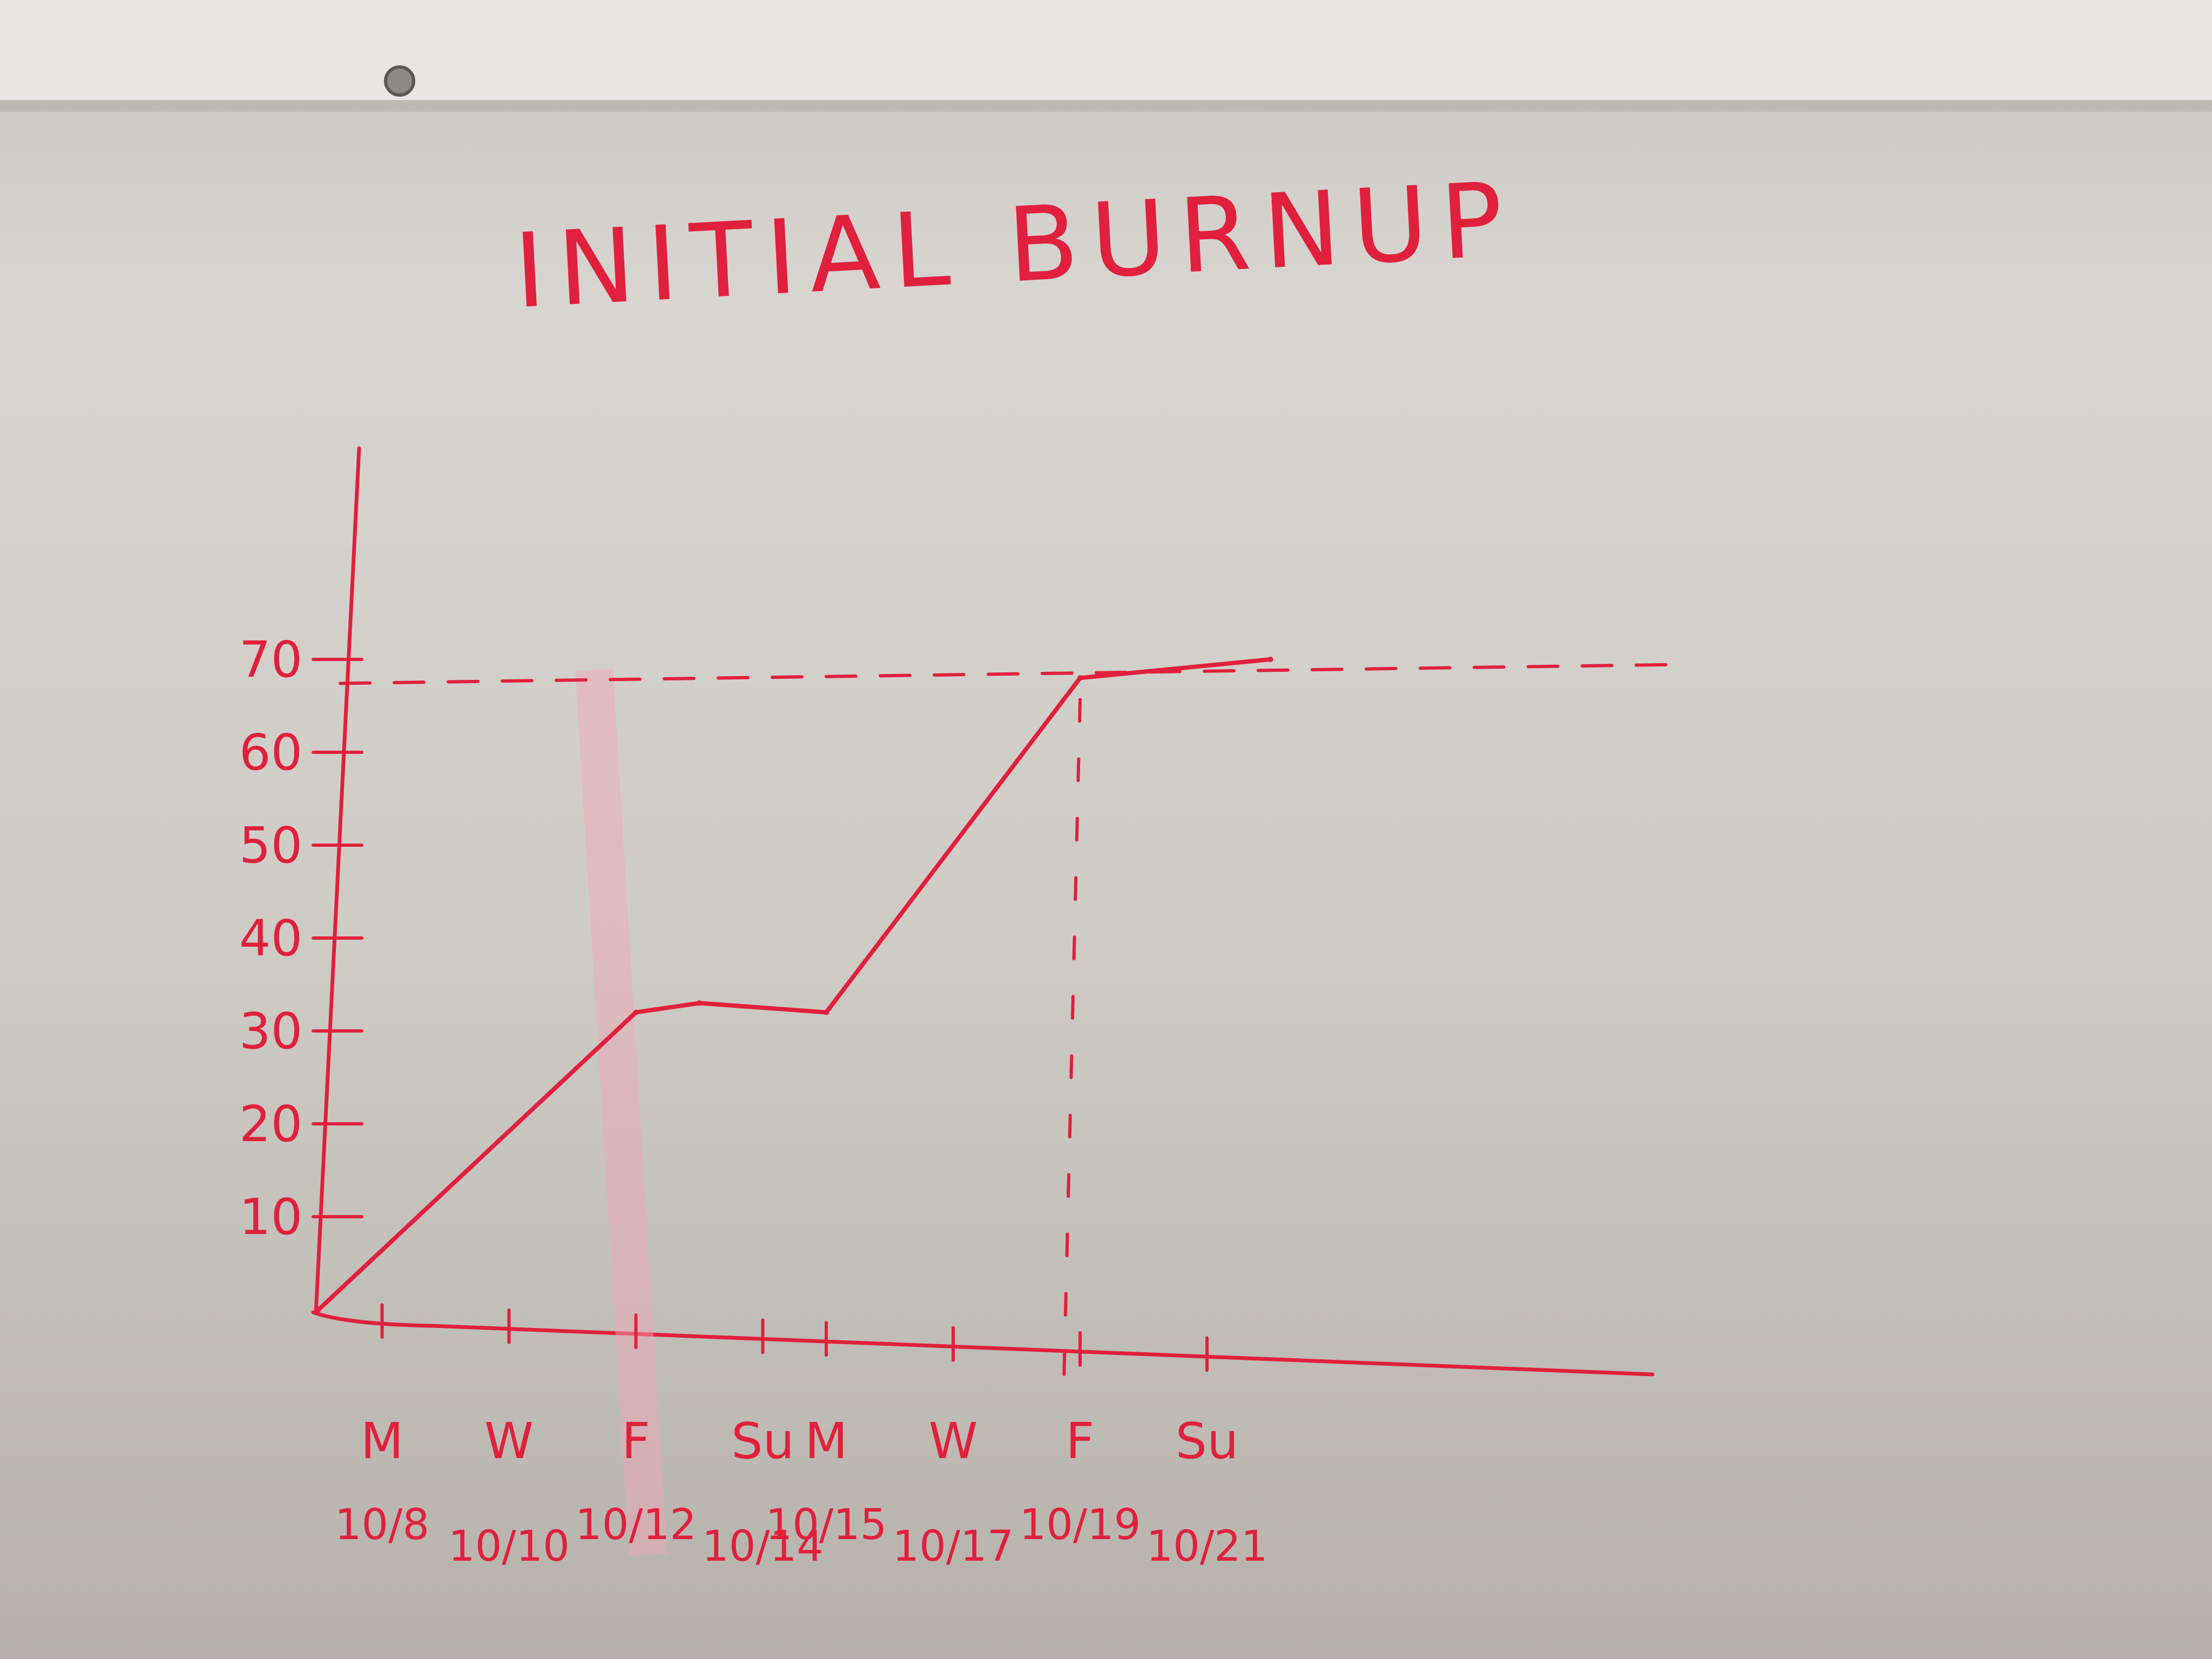 This screenshot has width=2212, height=1659. I want to click on x-tick-date: 10/15, so click(826, 1525).